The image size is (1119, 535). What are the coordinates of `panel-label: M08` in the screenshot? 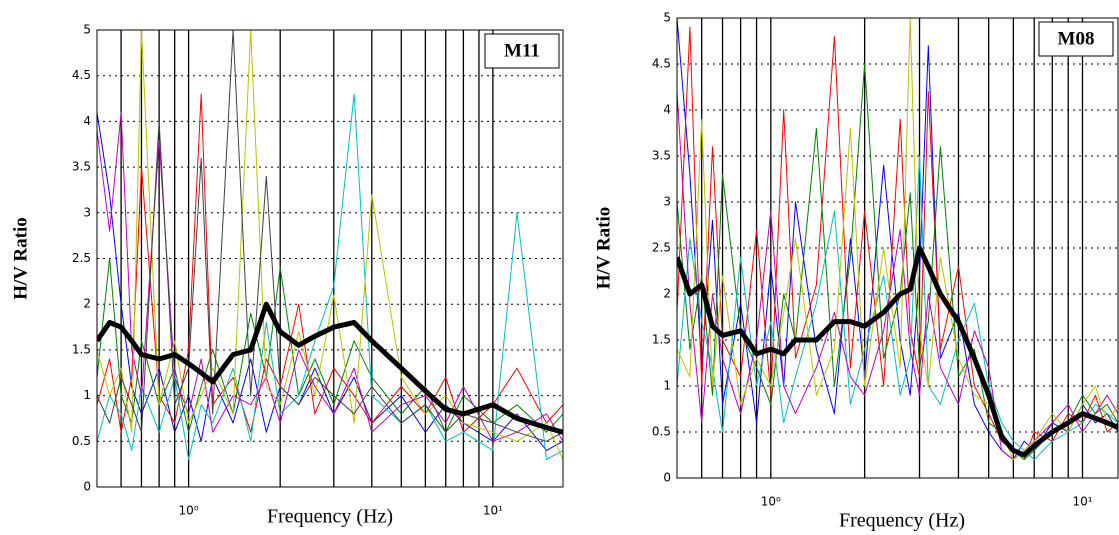 It's located at (1076, 38).